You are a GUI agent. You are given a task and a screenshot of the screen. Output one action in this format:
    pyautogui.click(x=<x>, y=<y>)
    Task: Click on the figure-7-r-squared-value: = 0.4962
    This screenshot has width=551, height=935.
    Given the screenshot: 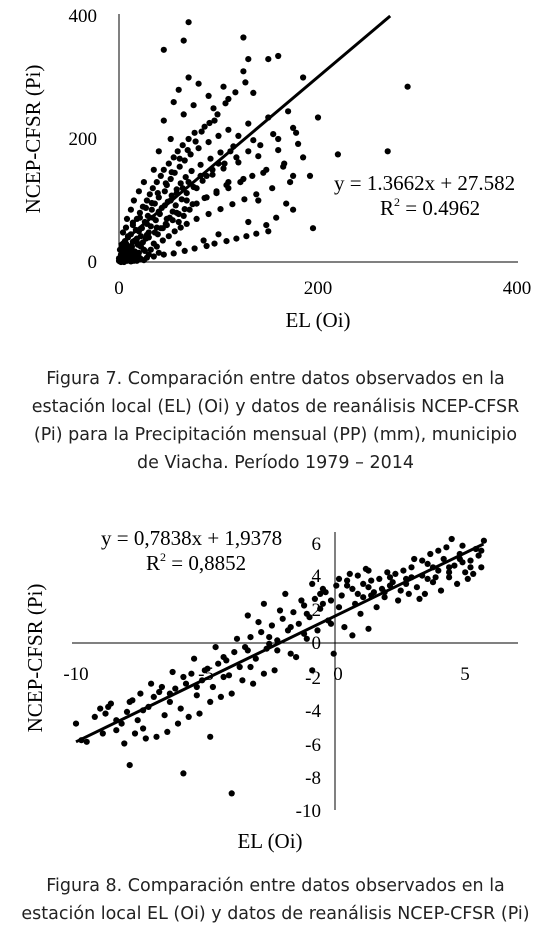 What is the action you would take?
    pyautogui.click(x=440, y=208)
    